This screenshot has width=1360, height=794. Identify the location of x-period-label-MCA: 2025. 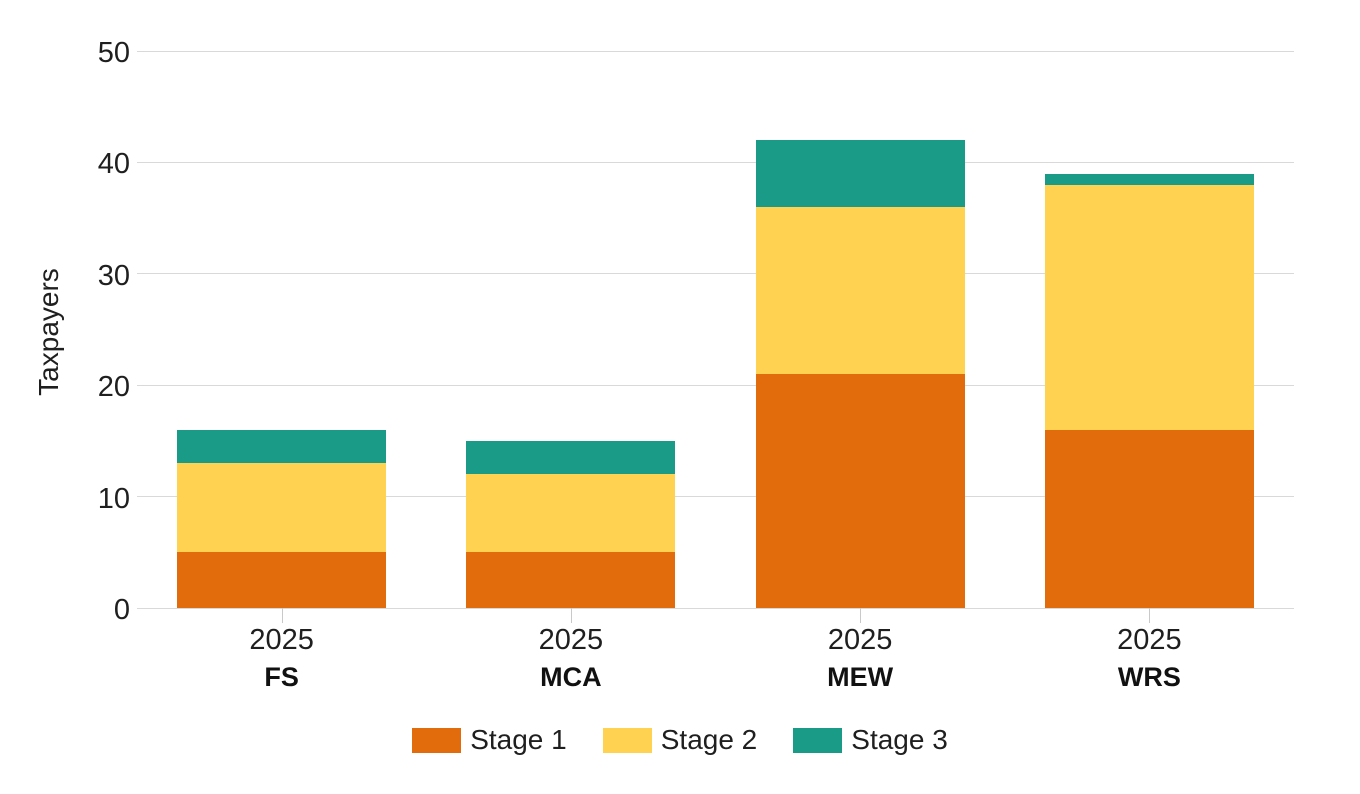
(571, 640).